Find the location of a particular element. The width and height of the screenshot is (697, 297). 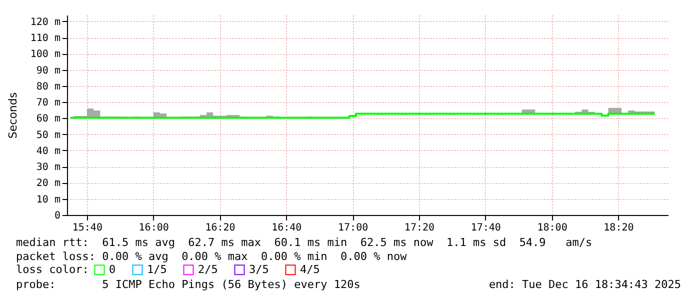

x-tick-label: 17:20 is located at coordinates (419, 228).